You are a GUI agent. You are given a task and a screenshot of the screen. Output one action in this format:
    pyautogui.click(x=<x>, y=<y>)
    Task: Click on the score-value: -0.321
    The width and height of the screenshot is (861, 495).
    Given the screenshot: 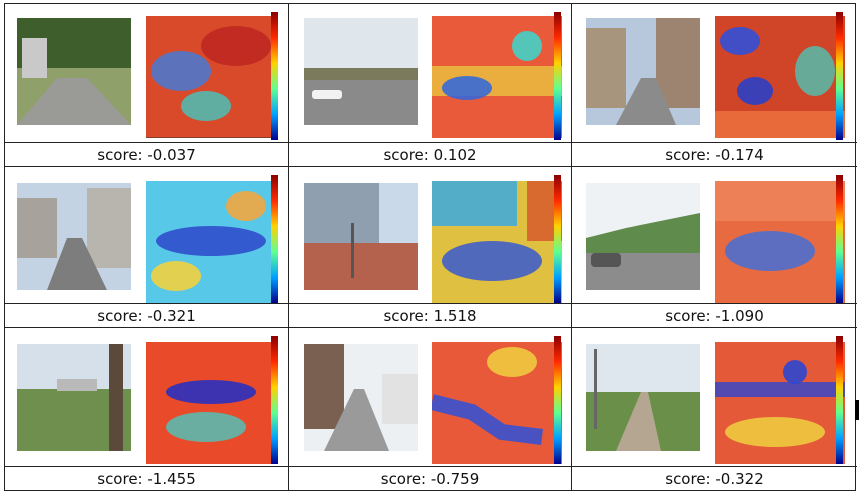 What is the action you would take?
    pyautogui.click(x=171, y=315)
    